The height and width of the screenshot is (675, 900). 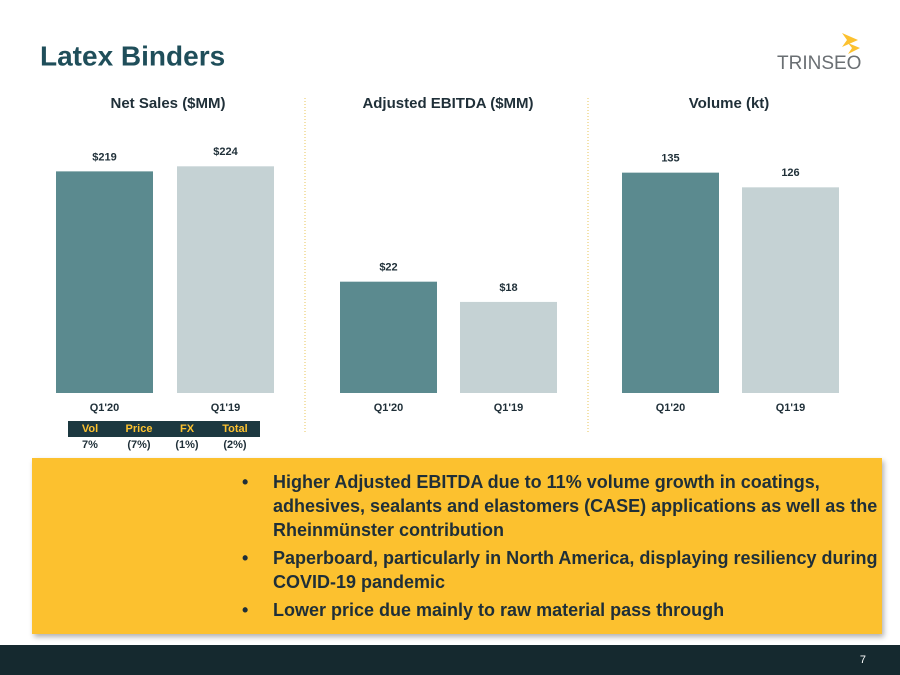 I want to click on data-label: 135, so click(x=670, y=159).